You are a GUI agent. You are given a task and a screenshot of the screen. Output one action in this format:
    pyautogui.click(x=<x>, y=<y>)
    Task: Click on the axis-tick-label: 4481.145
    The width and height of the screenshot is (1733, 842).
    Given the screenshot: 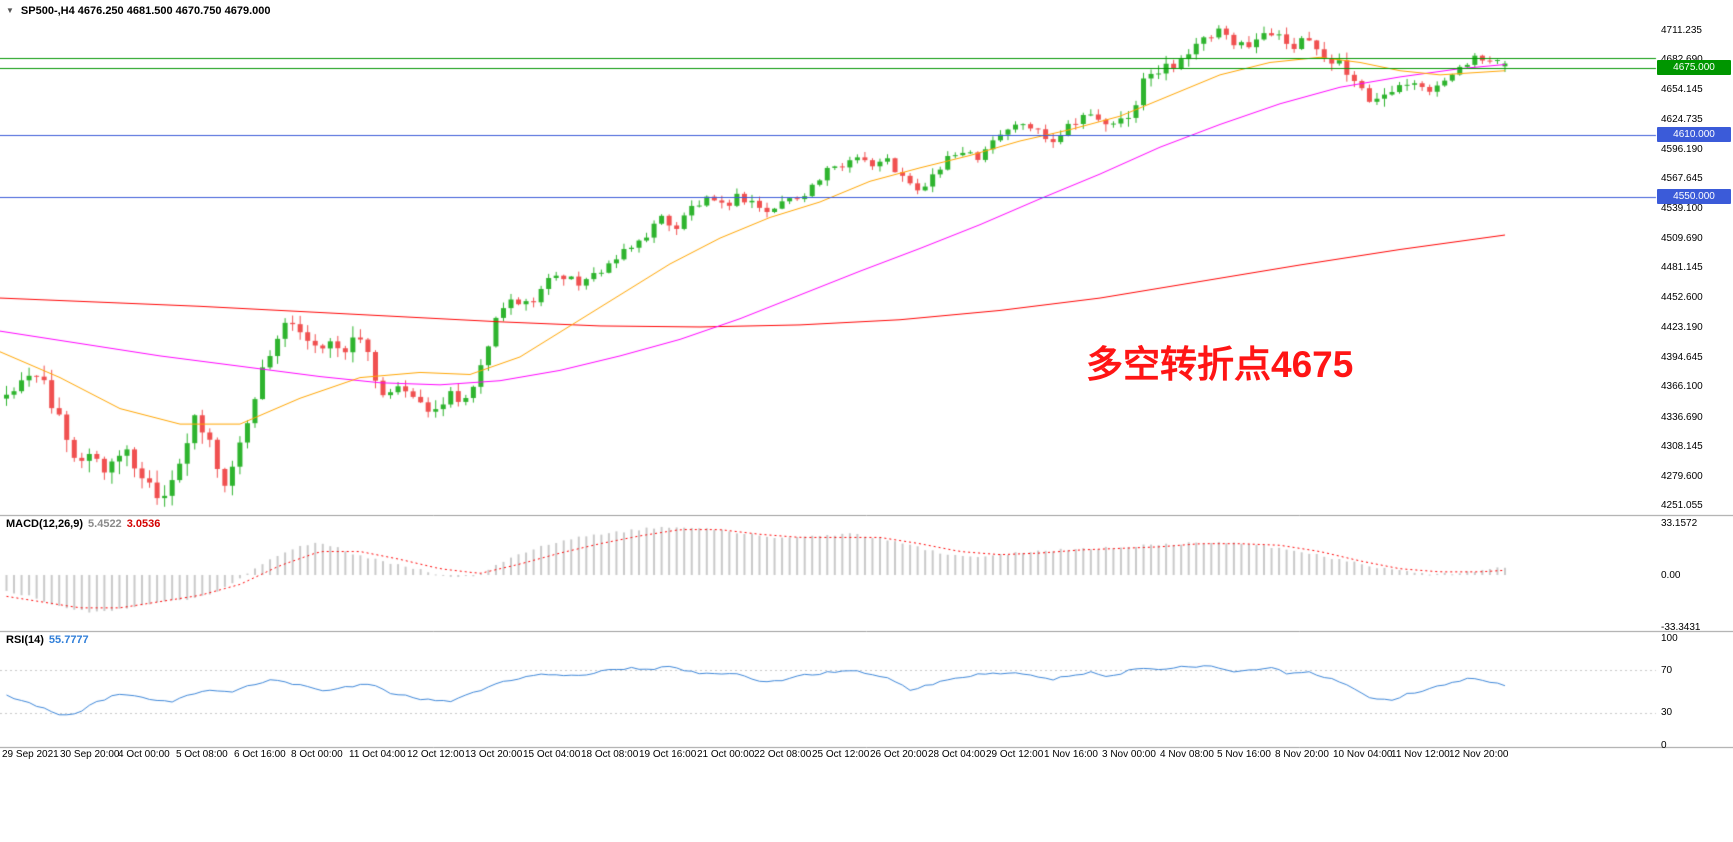 What is the action you would take?
    pyautogui.click(x=1682, y=267)
    